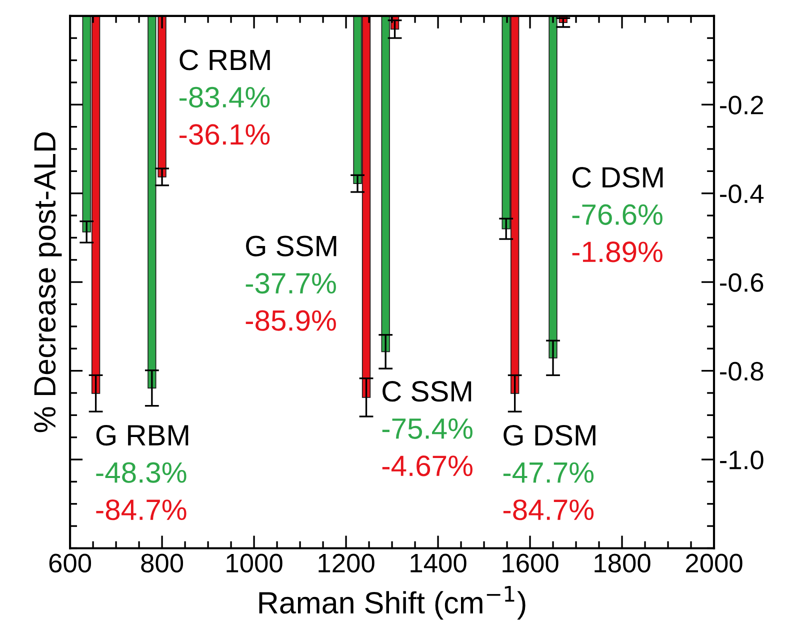 The width and height of the screenshot is (796, 636). I want to click on annotation: -47.7%, so click(548, 472).